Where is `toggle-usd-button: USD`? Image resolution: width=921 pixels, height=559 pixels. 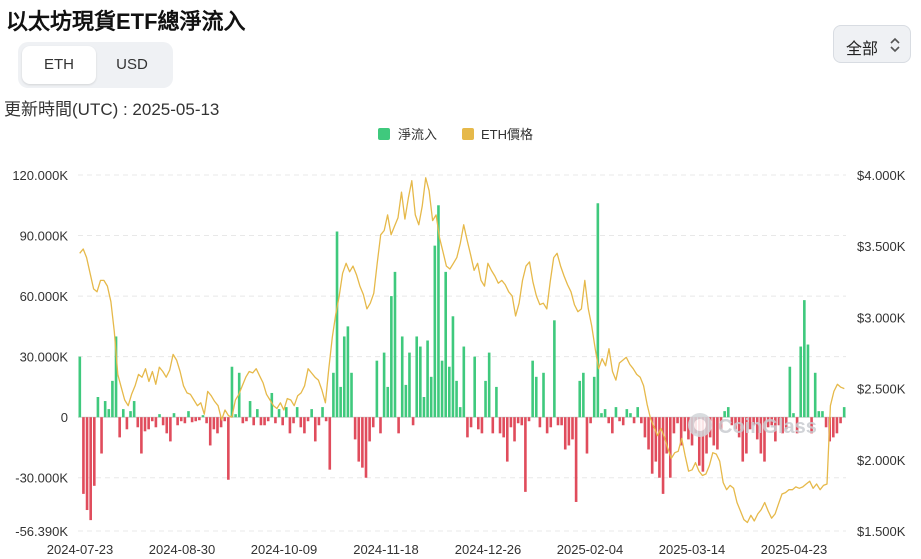 toggle-usd-button: USD is located at coordinates (132, 64).